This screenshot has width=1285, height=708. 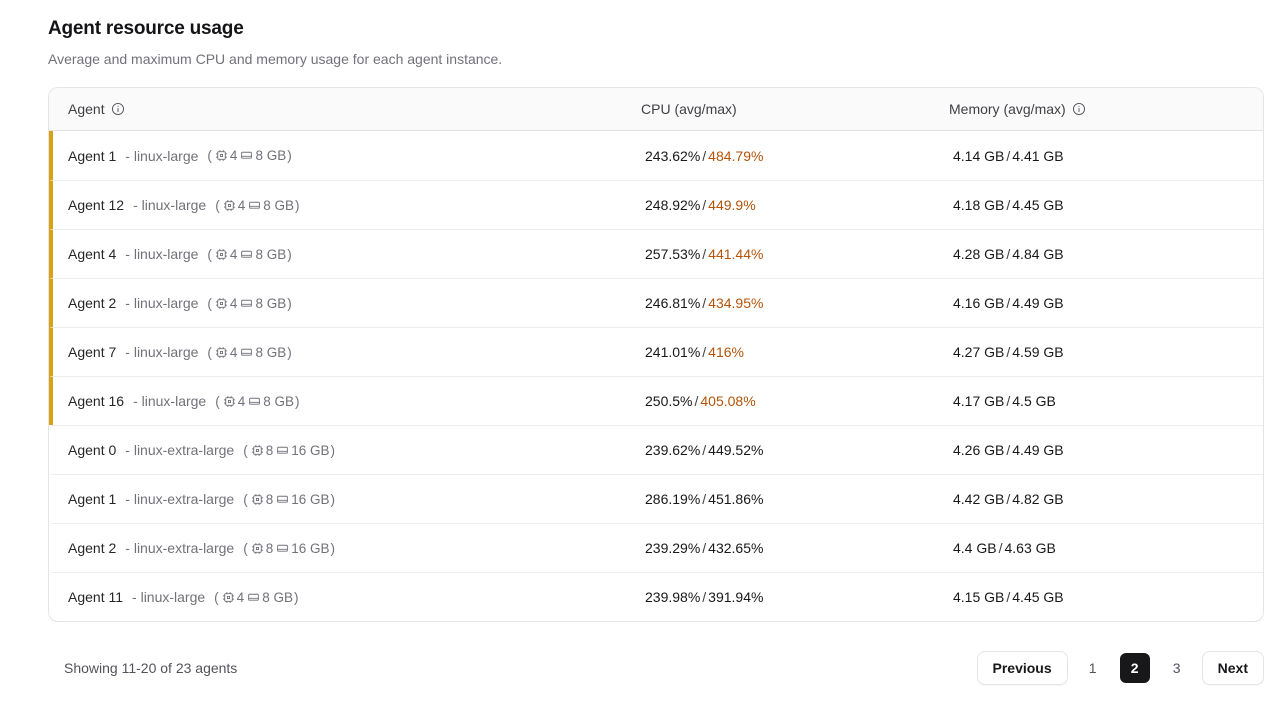 What do you see at coordinates (736, 303) in the screenshot?
I see `cpu-max-value: 434.95%` at bounding box center [736, 303].